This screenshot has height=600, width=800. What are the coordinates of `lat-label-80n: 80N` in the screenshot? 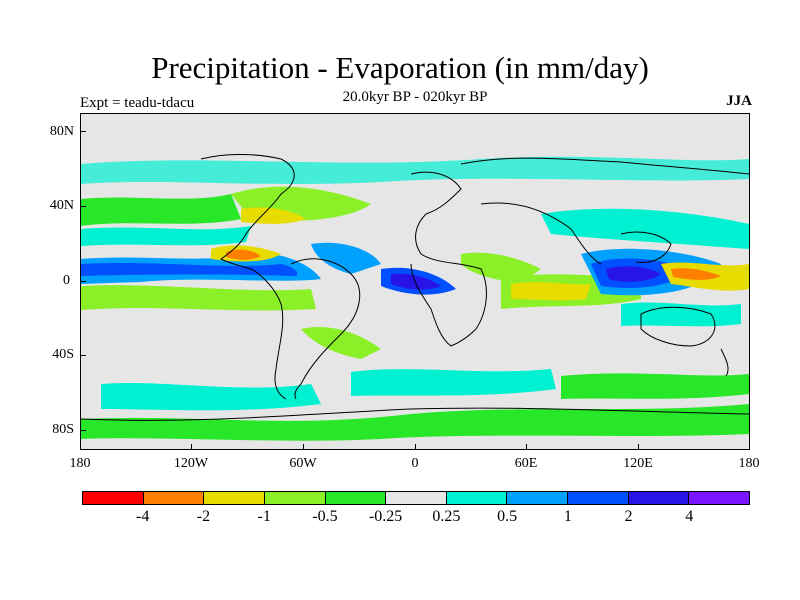 It's located at (61, 131).